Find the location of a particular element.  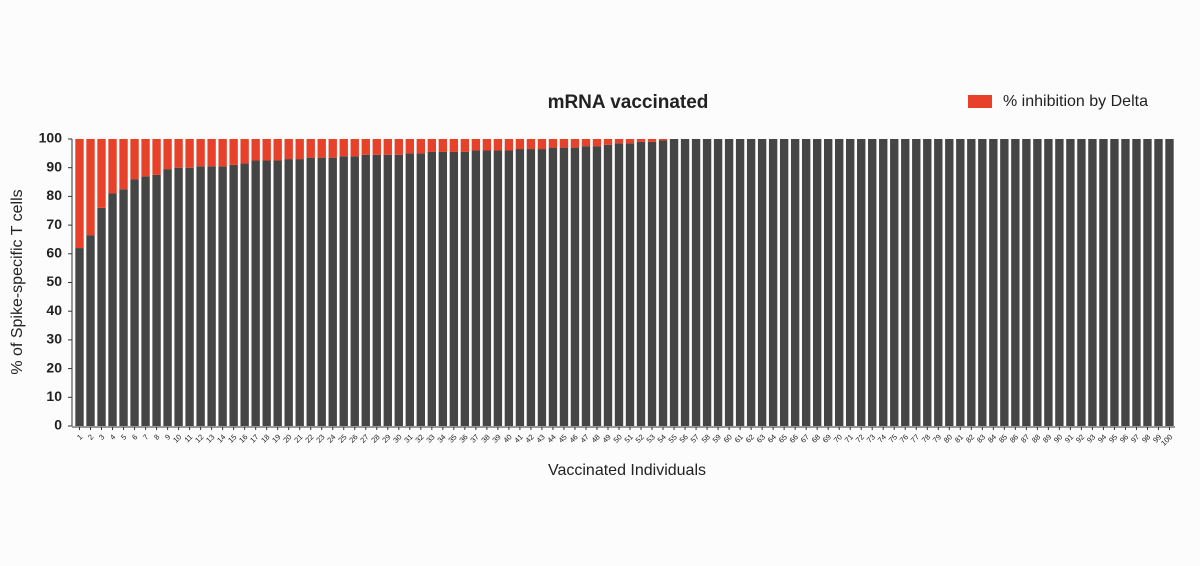

x-tick-label: 6 is located at coordinates (134, 436).